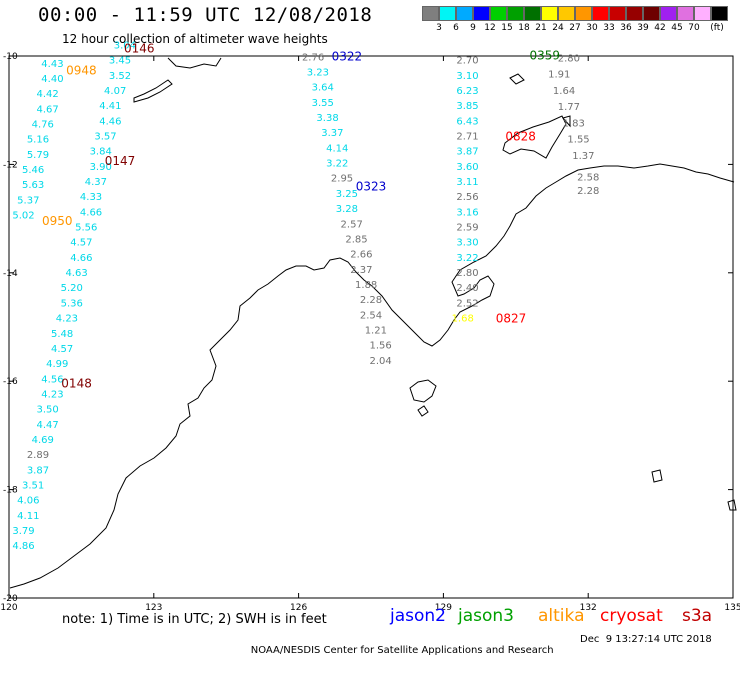 The width and height of the screenshot is (740, 678). What do you see at coordinates (361, 255) in the screenshot?
I see `wave-height-value: 2.66` at bounding box center [361, 255].